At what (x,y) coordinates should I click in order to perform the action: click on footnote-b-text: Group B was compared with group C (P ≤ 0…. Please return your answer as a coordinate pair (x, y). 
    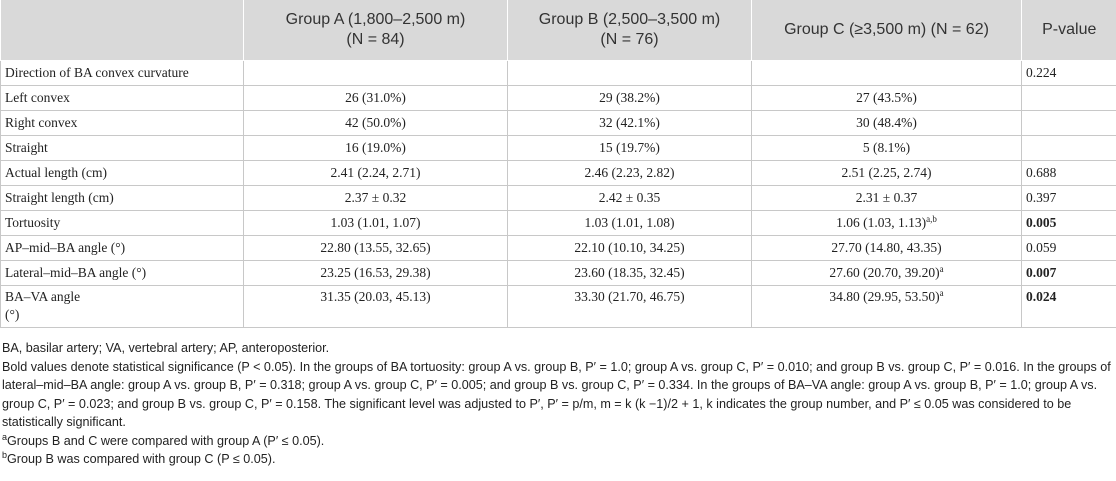
    Looking at the image, I should click on (141, 459).